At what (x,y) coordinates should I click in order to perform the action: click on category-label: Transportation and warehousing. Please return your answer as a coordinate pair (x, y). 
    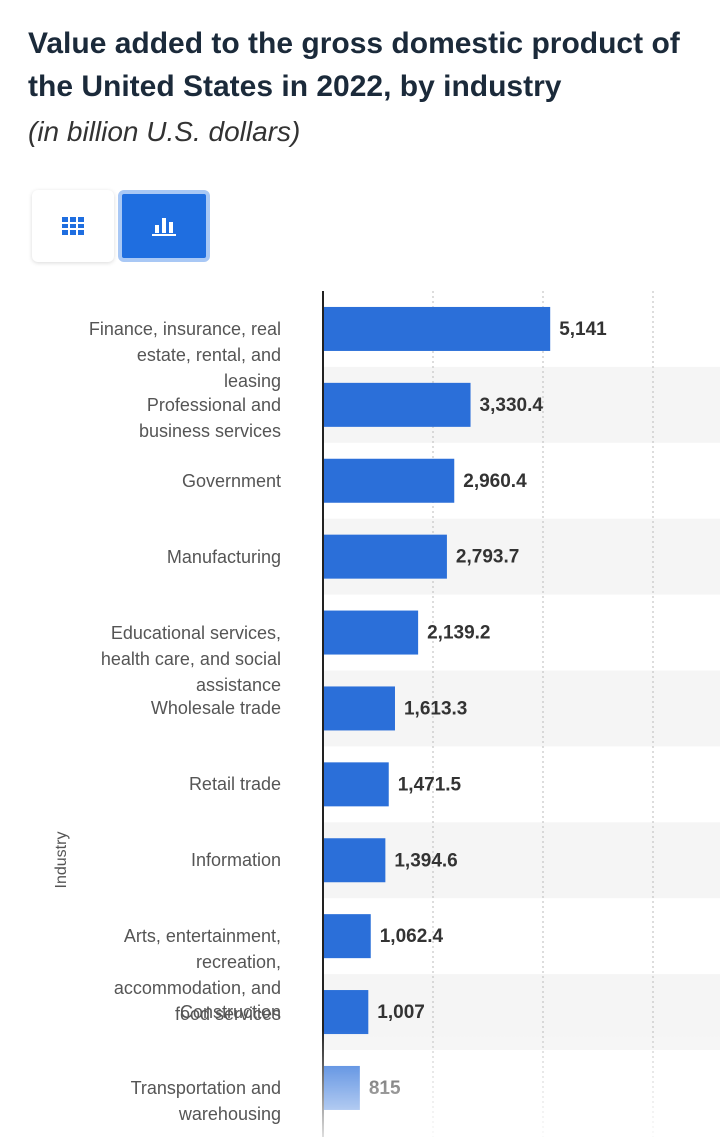
    Looking at the image, I should click on (205, 1100).